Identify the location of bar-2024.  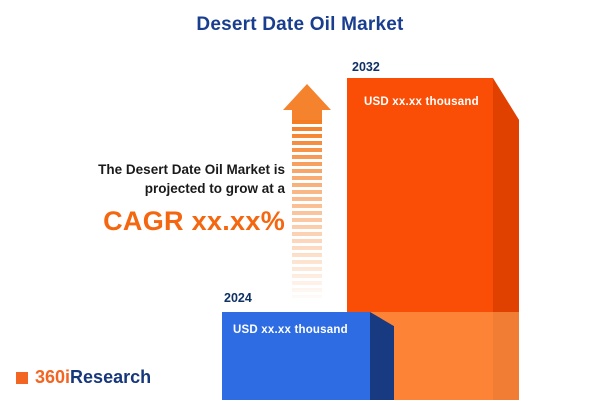
(296, 356).